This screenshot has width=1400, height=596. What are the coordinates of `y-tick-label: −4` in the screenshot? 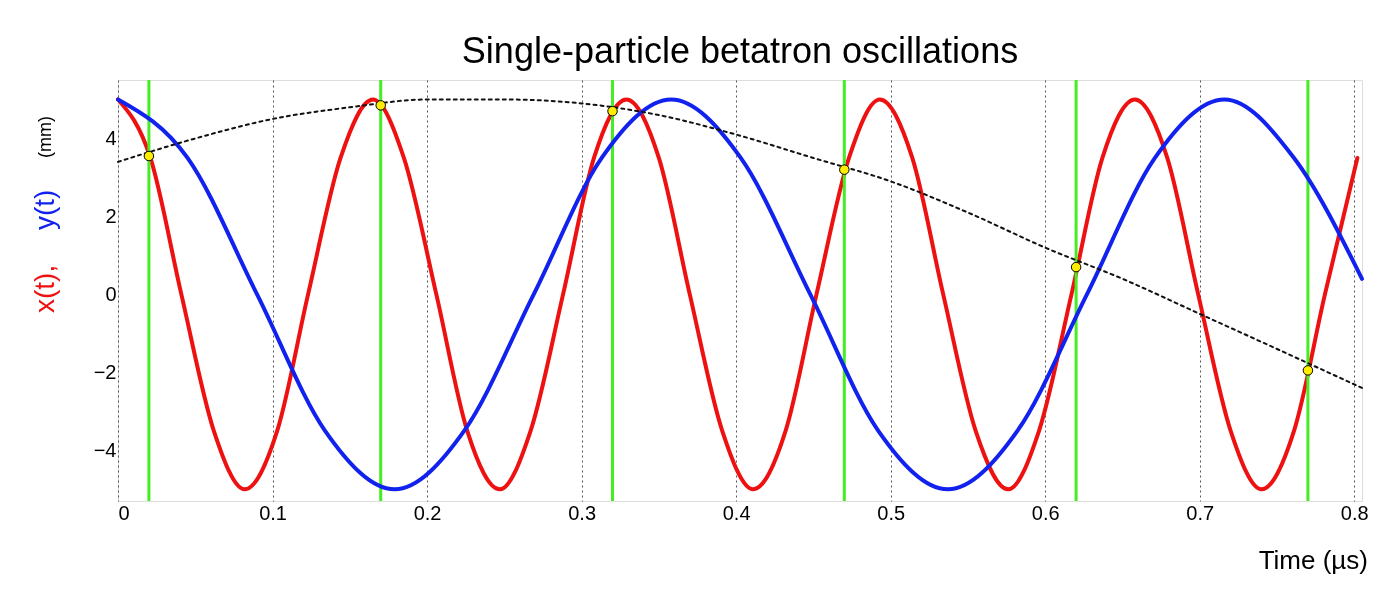 It's located at (105, 449).